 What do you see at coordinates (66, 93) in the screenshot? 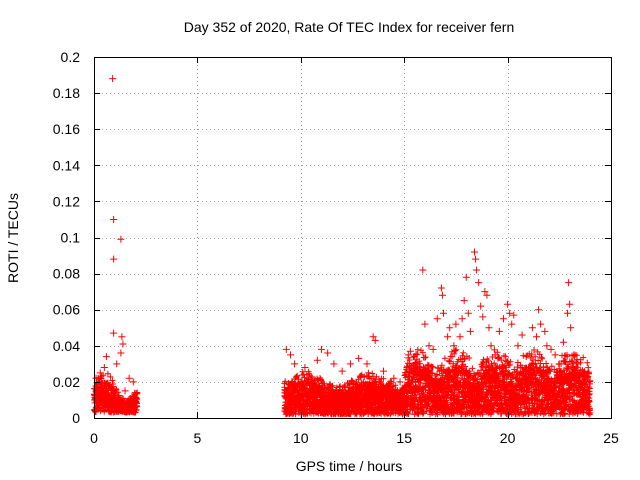
I see `y-tick-label: 0.18` at bounding box center [66, 93].